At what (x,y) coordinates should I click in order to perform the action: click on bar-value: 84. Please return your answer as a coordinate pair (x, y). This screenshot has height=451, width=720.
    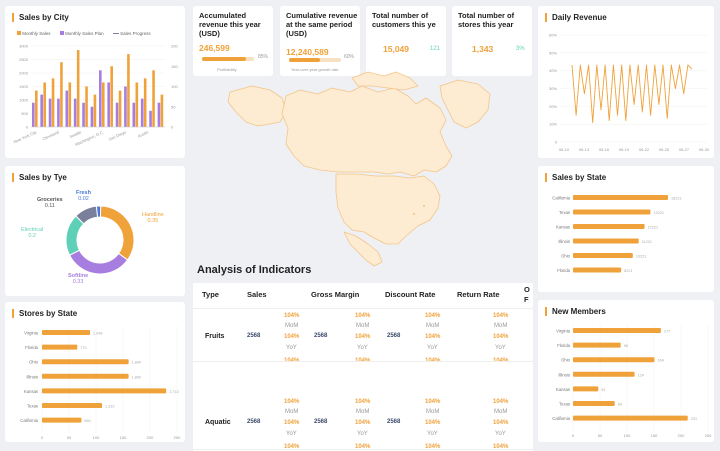
    Looking at the image, I should click on (620, 405).